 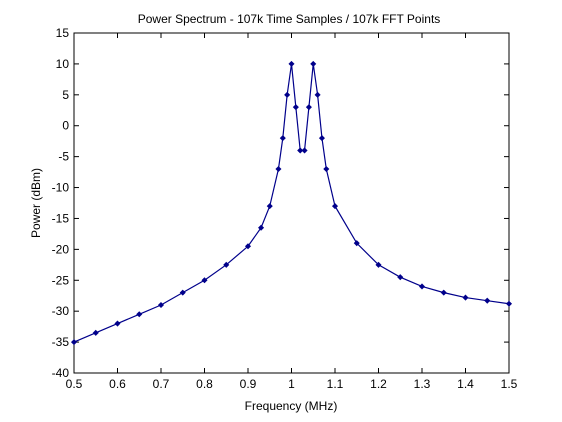 I want to click on x-tick-label: 0.5, so click(x=74, y=384).